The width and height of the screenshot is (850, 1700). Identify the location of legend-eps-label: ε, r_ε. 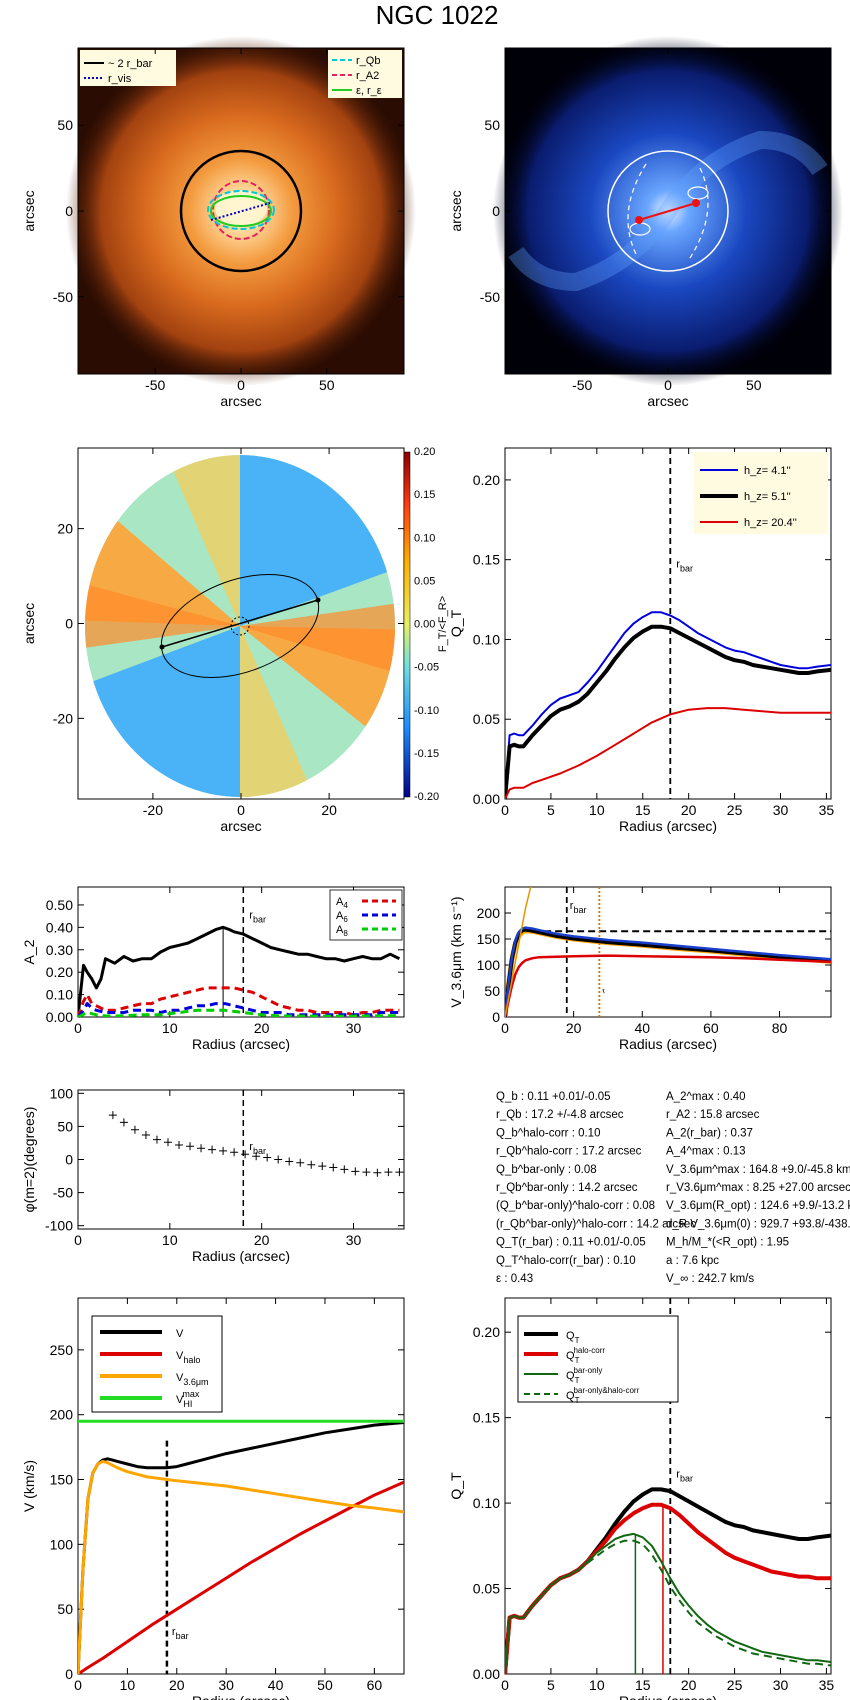
(369, 91).